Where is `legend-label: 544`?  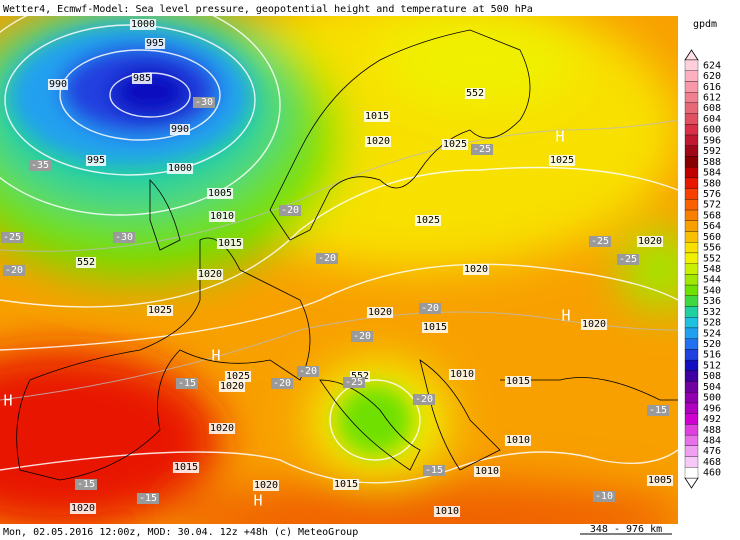 legend-label: 544 is located at coordinates (712, 280).